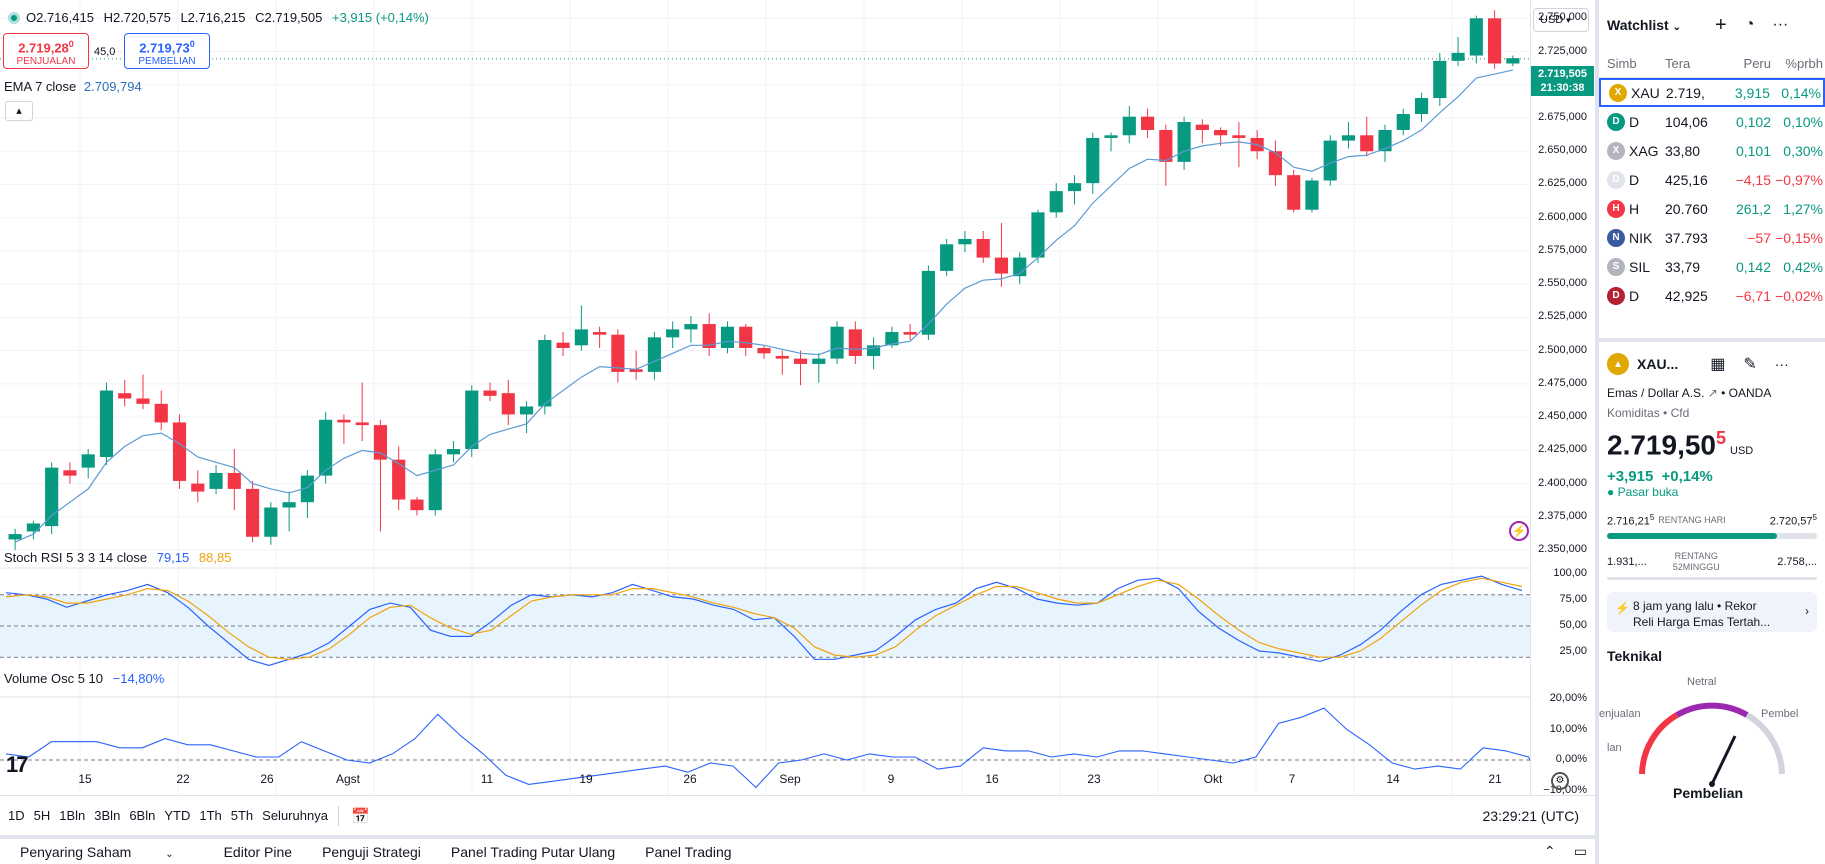 Image resolution: width=1825 pixels, height=864 pixels. What do you see at coordinates (1712, 179) in the screenshot?
I see `watchlist-row: D D 425,16 −4,15 −0,97%` at bounding box center [1712, 179].